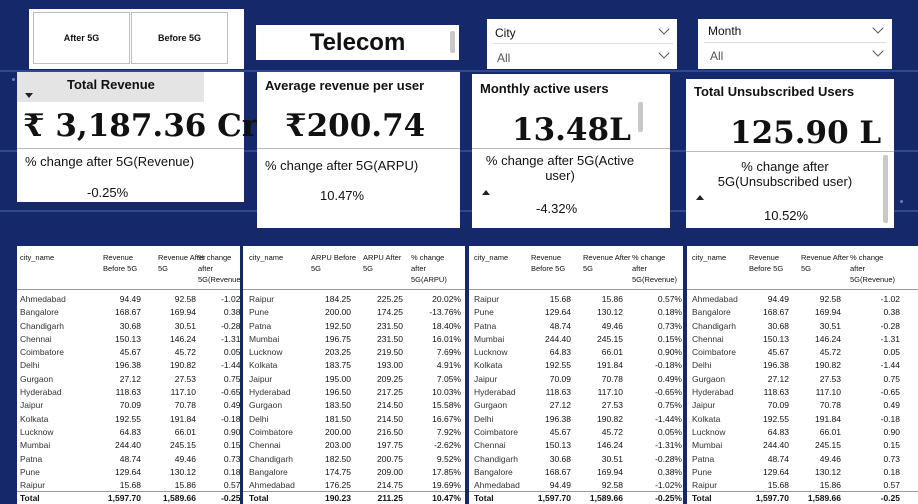  Describe the element at coordinates (354, 432) in the screenshot. I see `table-row: Coimbatore 200.00 216.50 7.92%` at that location.